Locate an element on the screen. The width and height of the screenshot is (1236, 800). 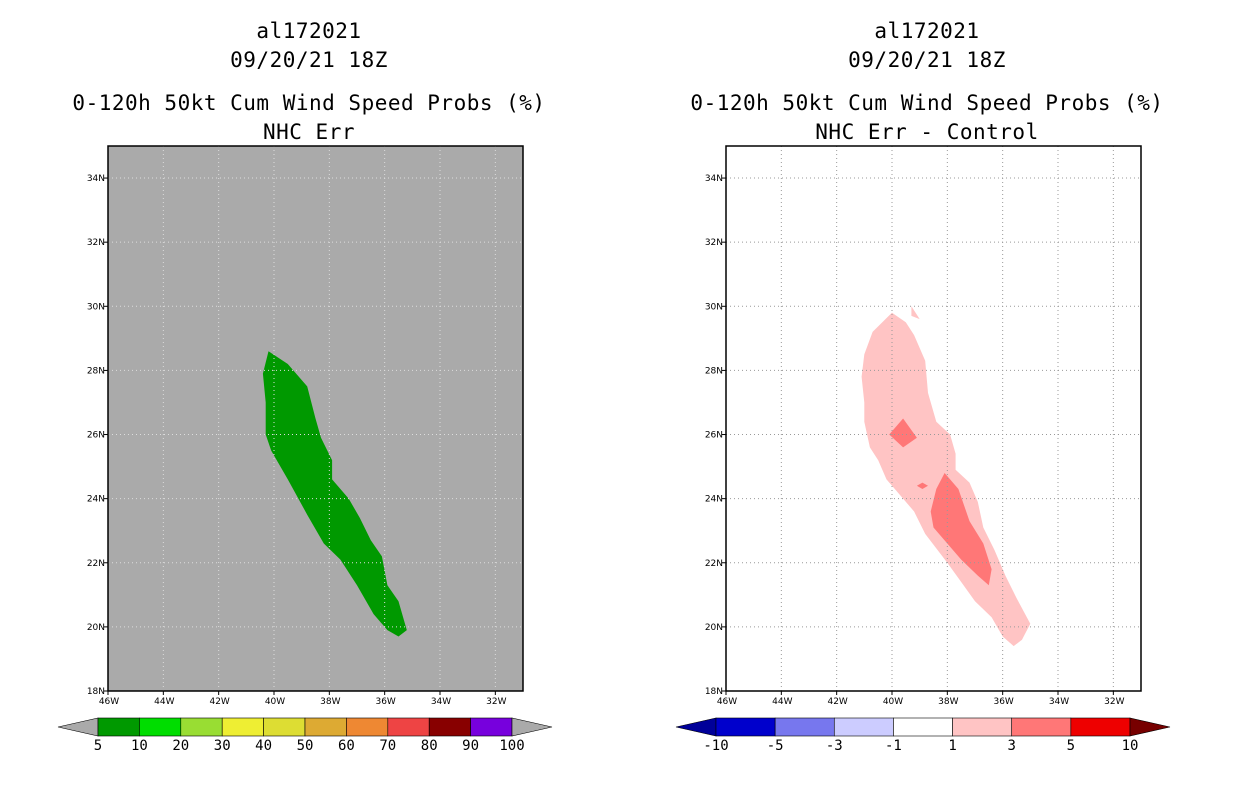
colorbar-label: 30 is located at coordinates (222, 746).